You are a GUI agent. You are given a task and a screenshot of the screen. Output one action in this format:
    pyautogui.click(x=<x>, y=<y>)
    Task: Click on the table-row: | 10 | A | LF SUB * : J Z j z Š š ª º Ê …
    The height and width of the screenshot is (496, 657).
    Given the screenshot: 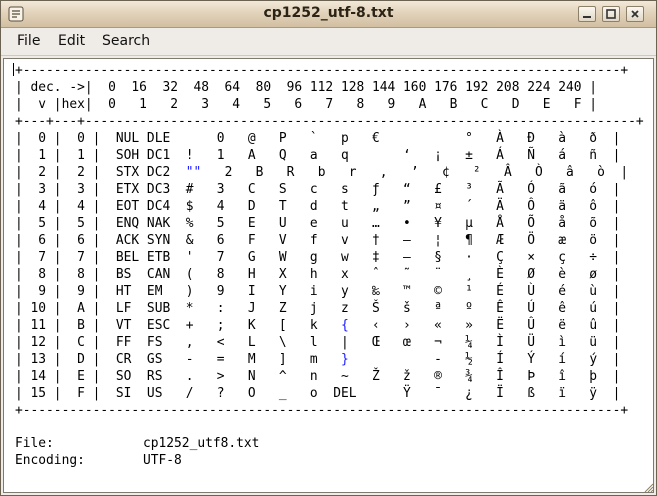 What is the action you would take?
    pyautogui.click(x=318, y=308)
    